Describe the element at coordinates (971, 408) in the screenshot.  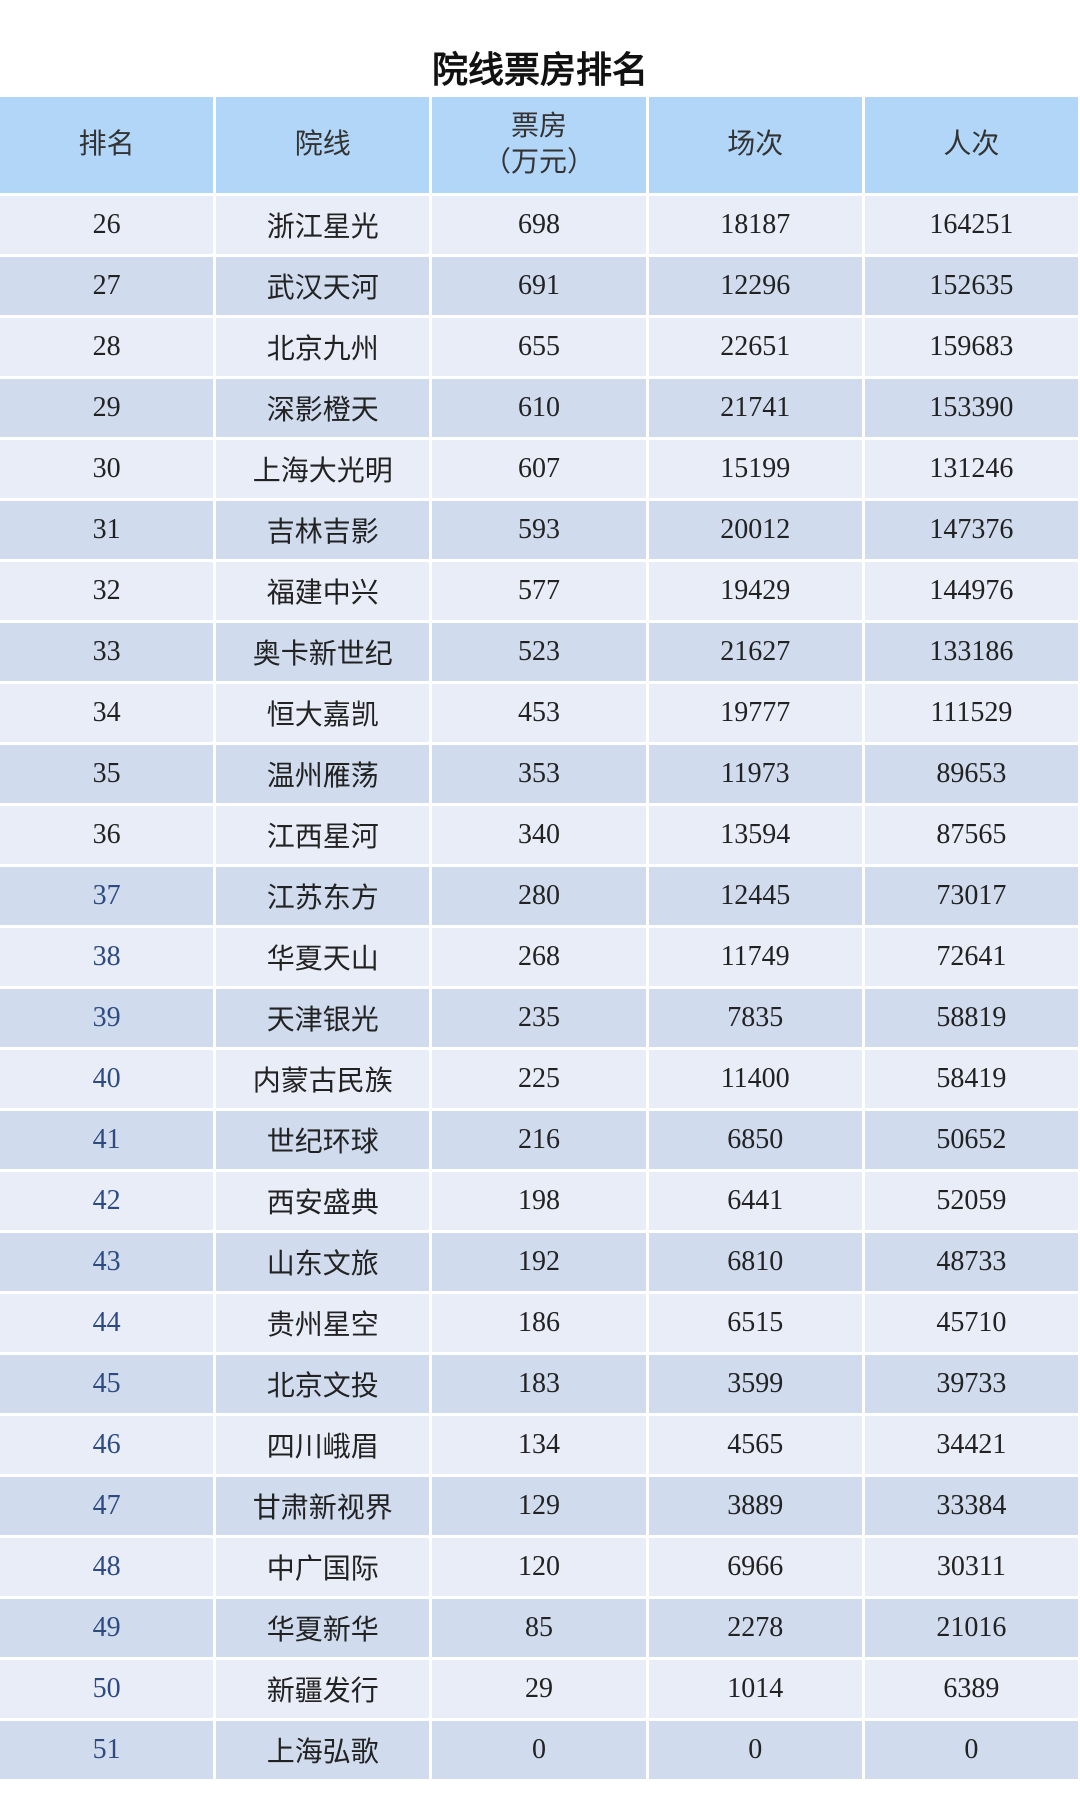
I see `admissions-cell: 153390` at that location.